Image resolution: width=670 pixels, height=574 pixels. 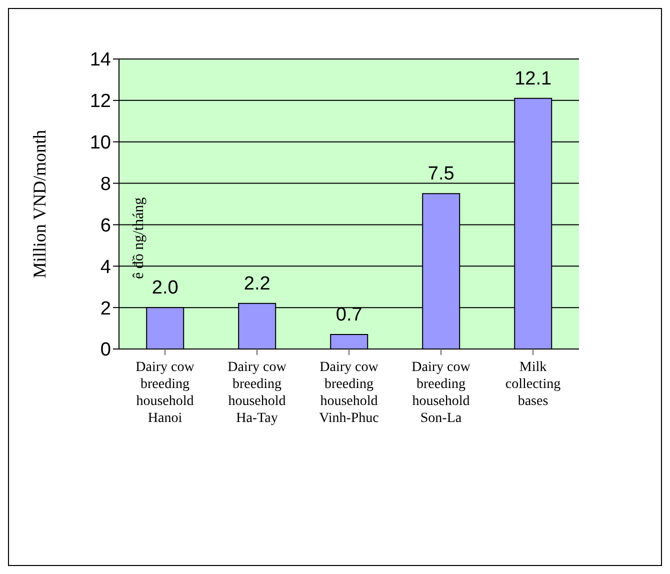 What do you see at coordinates (533, 384) in the screenshot?
I see `x-tick-label: Milk collecting bases` at bounding box center [533, 384].